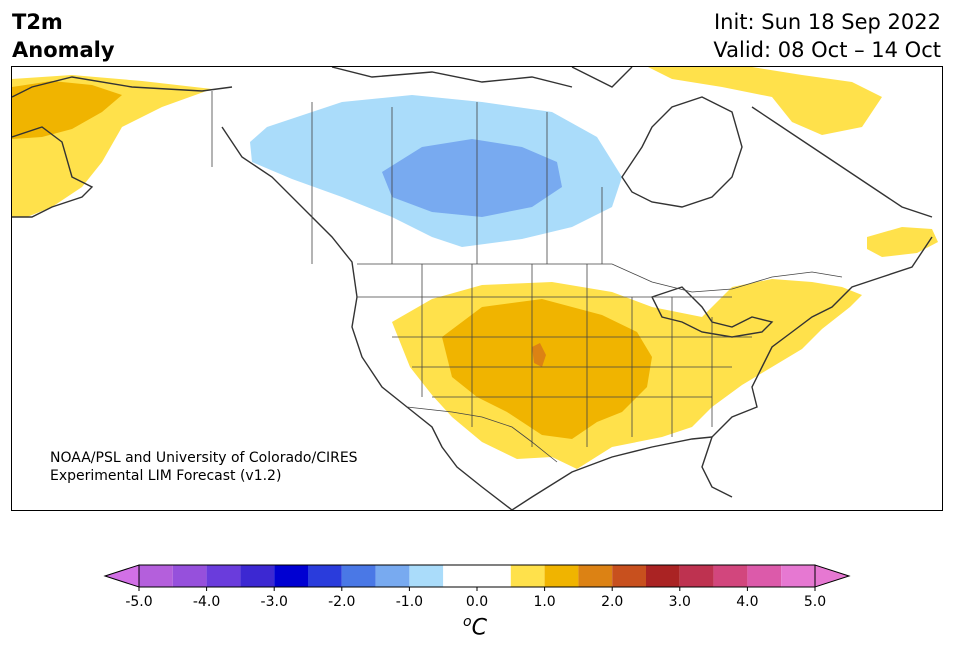 Image resolution: width=953 pixels, height=656 pixels. What do you see at coordinates (37, 22) in the screenshot?
I see `title-line-1: T2m` at bounding box center [37, 22].